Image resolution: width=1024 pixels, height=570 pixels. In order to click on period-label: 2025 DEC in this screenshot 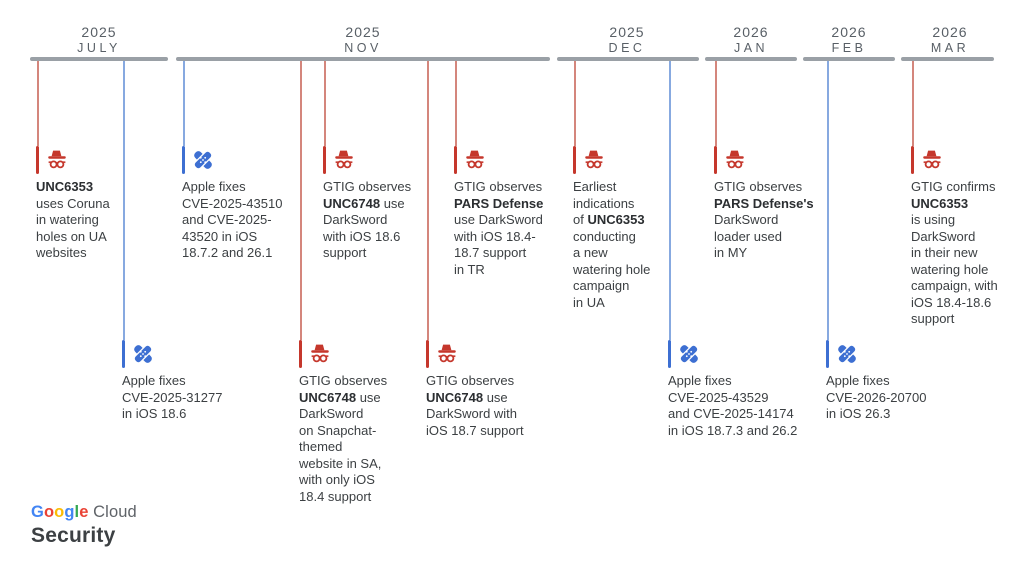, I will do `click(627, 40)`.